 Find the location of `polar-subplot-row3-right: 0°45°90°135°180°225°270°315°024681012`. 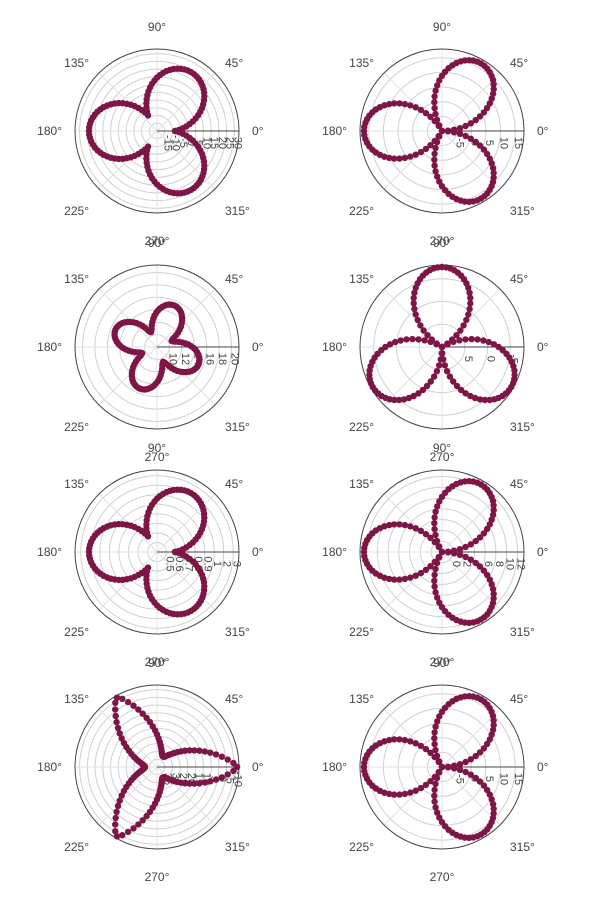

polar-subplot-row3-right: 0°45°90°135°180°225°270°315°024681012 is located at coordinates (435, 555).